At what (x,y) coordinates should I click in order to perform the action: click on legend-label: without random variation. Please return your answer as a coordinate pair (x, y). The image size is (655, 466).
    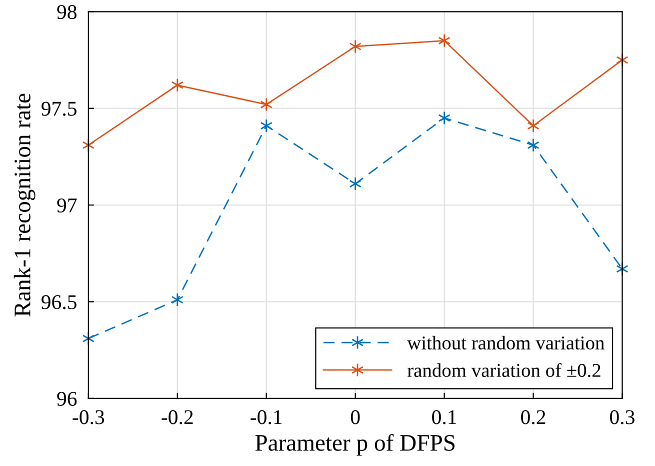
    Looking at the image, I should click on (505, 343).